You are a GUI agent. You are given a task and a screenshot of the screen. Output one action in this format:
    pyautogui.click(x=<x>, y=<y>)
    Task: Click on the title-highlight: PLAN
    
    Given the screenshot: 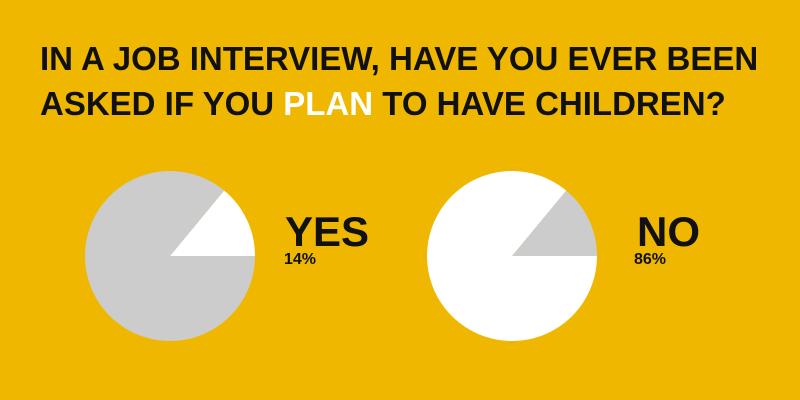 What is the action you would take?
    pyautogui.click(x=328, y=103)
    